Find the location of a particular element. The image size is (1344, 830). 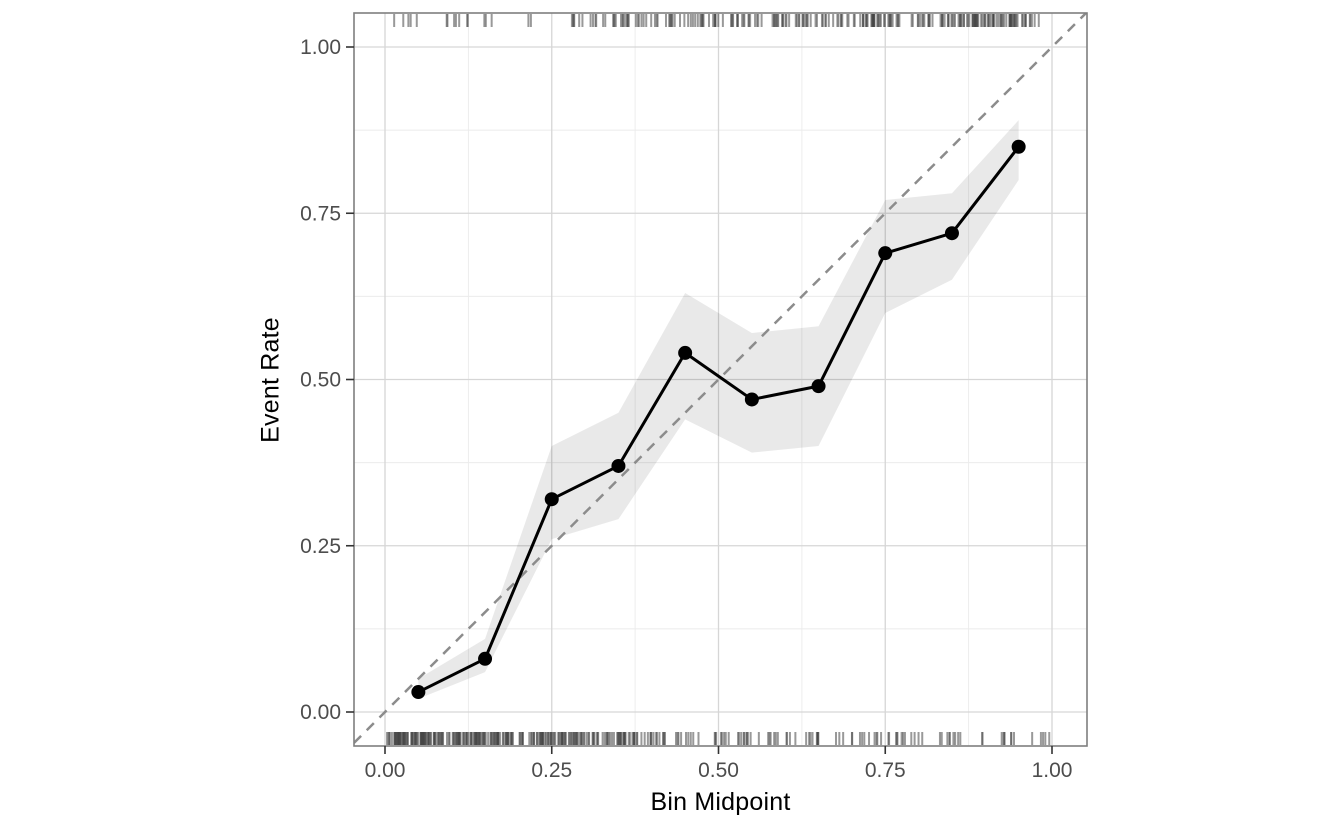

y-tick-label: 1.00 is located at coordinates (320, 47).